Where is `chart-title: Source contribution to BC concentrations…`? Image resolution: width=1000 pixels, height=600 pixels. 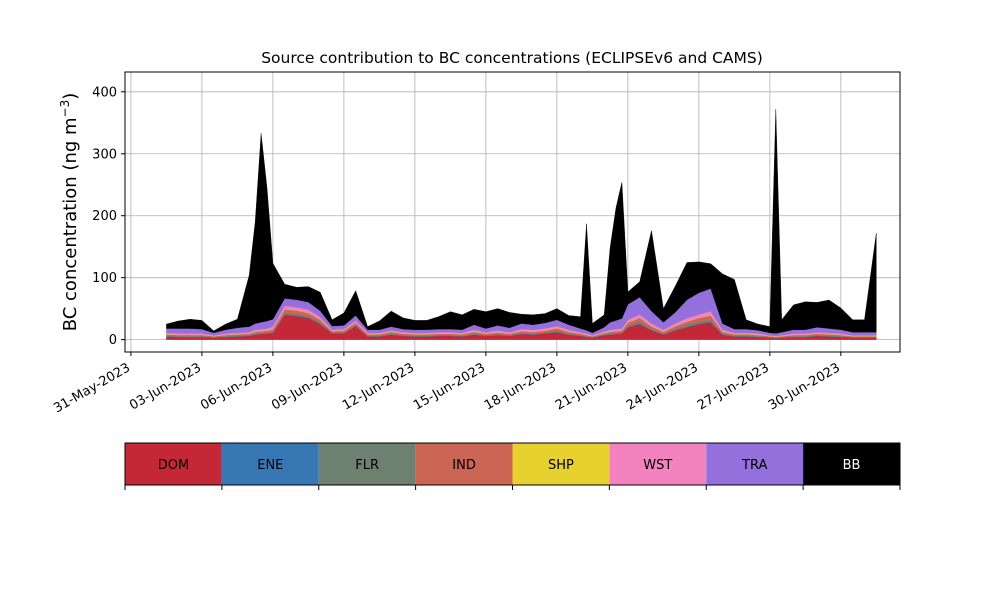 chart-title: Source contribution to BC concentrations… is located at coordinates (512, 58).